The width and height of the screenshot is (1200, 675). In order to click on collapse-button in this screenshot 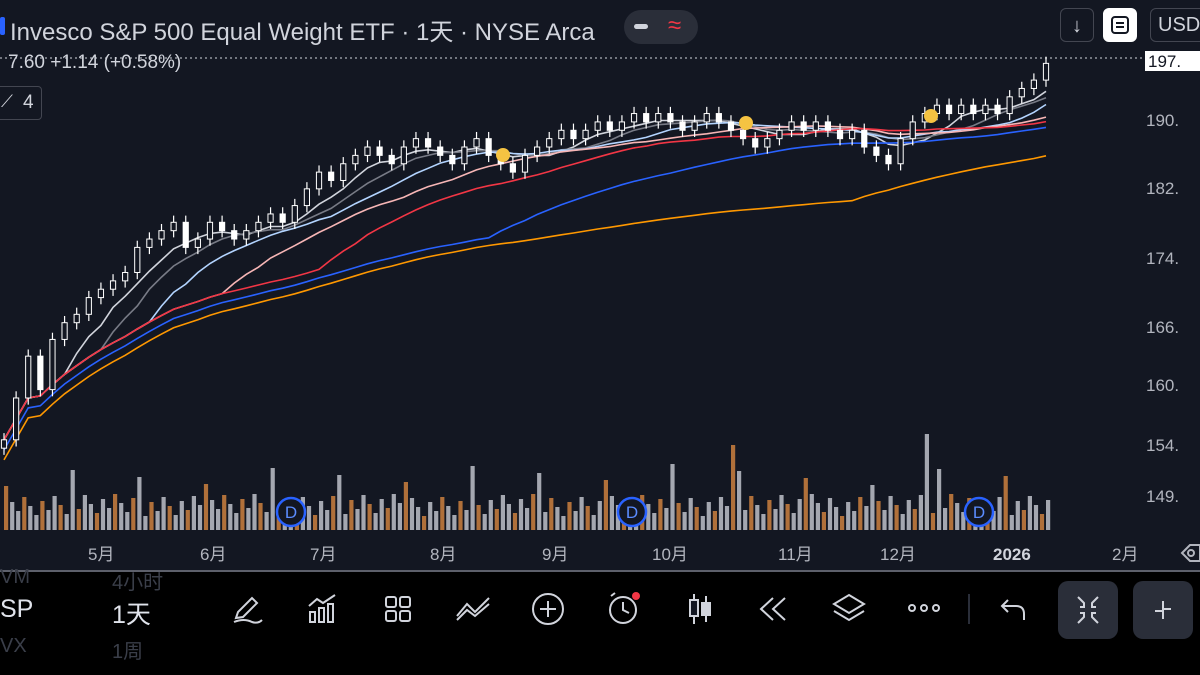, I will do `click(1088, 610)`.